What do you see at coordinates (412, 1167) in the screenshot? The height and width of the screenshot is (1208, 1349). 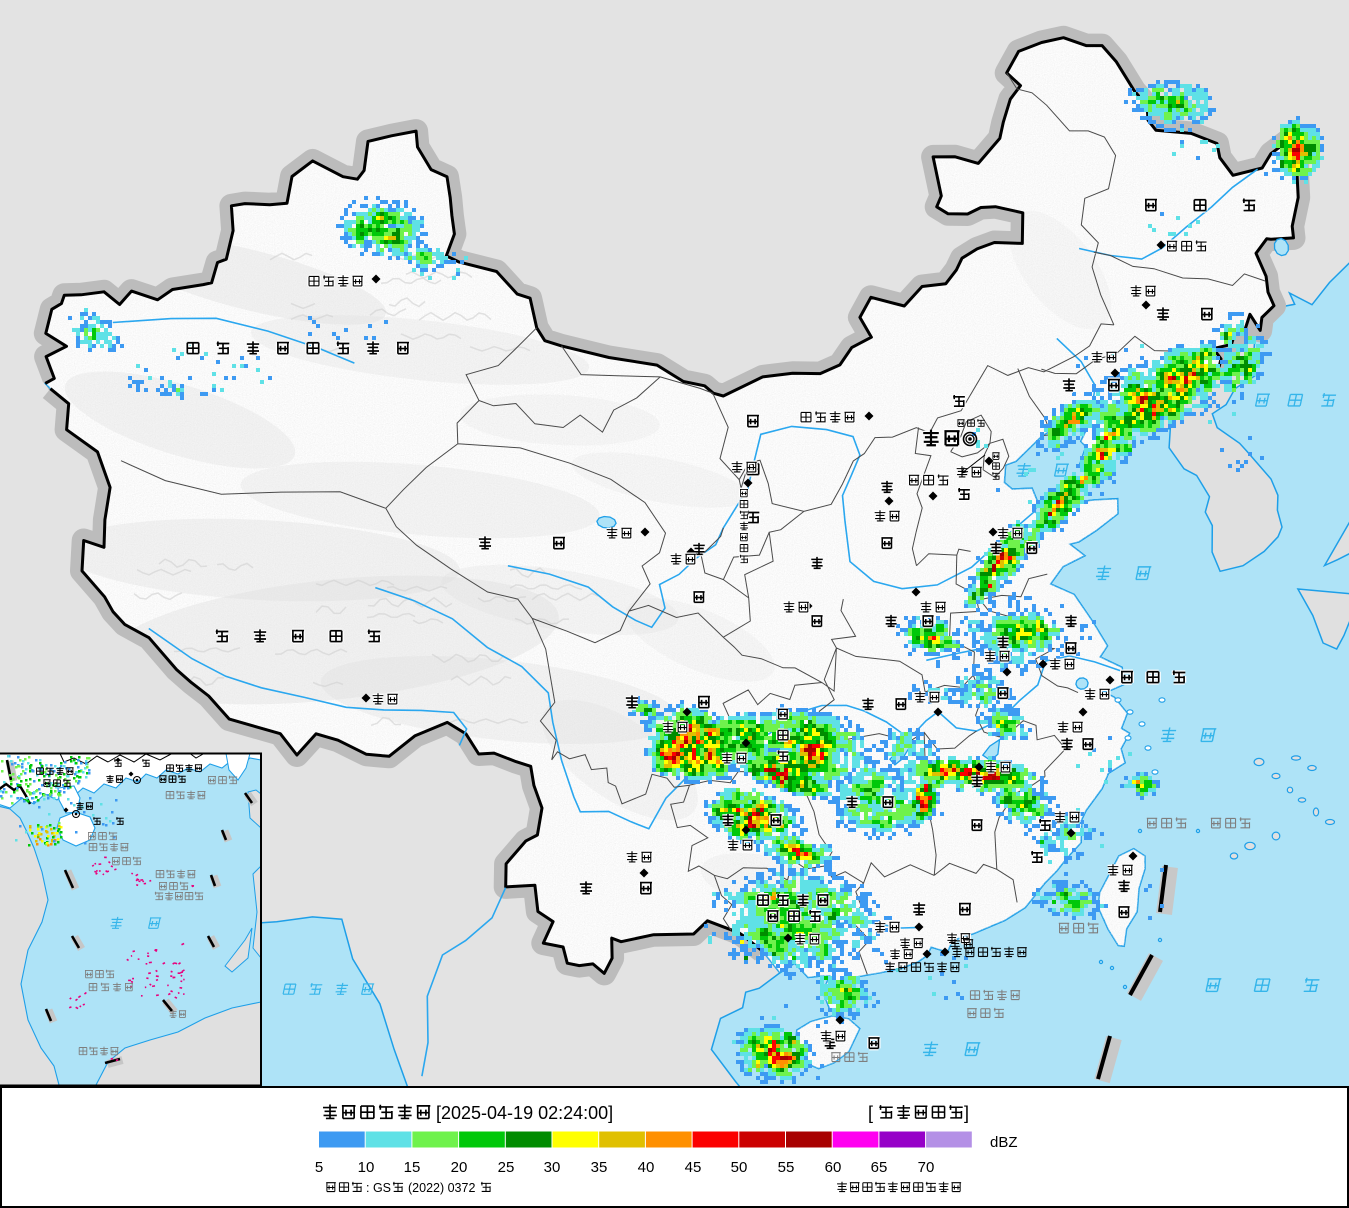 I see `svg-text: 15` at bounding box center [412, 1167].